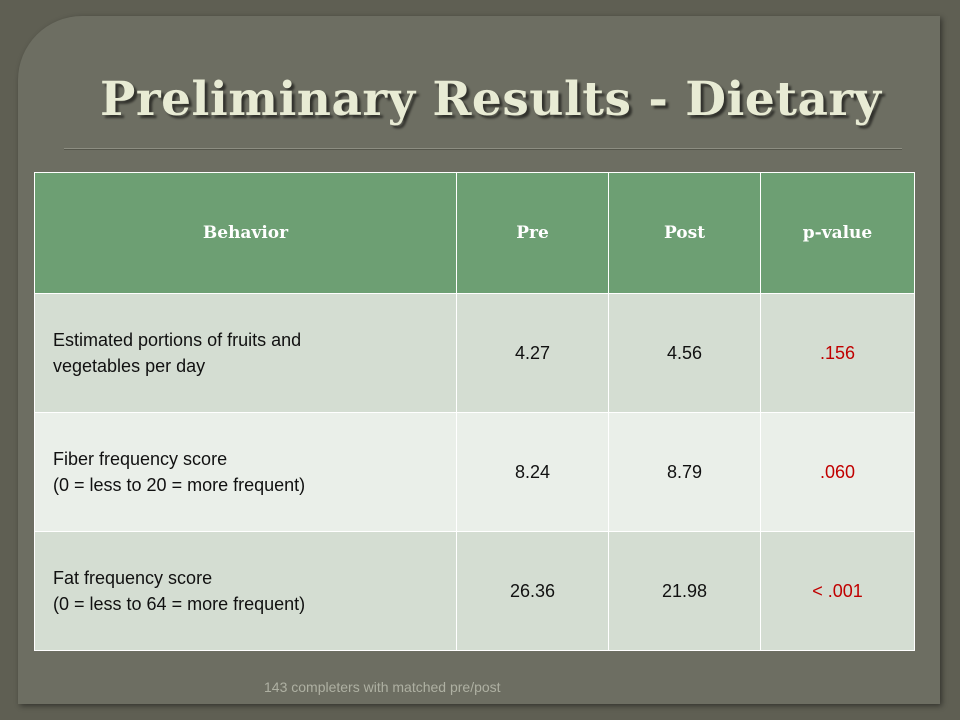  Describe the element at coordinates (684, 591) in the screenshot. I see `post-cell: 21.98` at that location.